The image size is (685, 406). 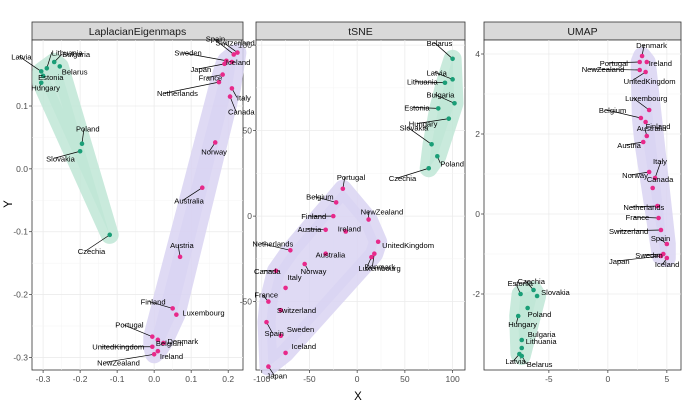 What do you see at coordinates (76, 54) in the screenshot?
I see `point-label-bulgaria: Bulgaria` at bounding box center [76, 54].